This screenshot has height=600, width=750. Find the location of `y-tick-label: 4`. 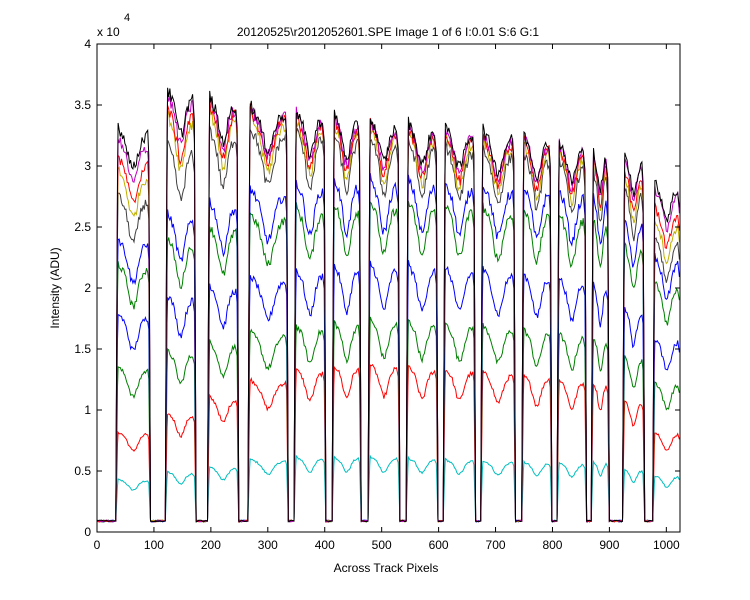

y-tick-label: 4 is located at coordinates (87, 44).